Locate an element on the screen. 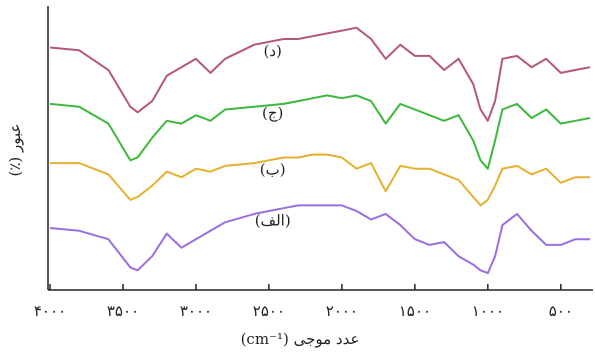 This screenshot has height=354, width=595. x-tick-label: ۲۰۰۰ is located at coordinates (342, 311).